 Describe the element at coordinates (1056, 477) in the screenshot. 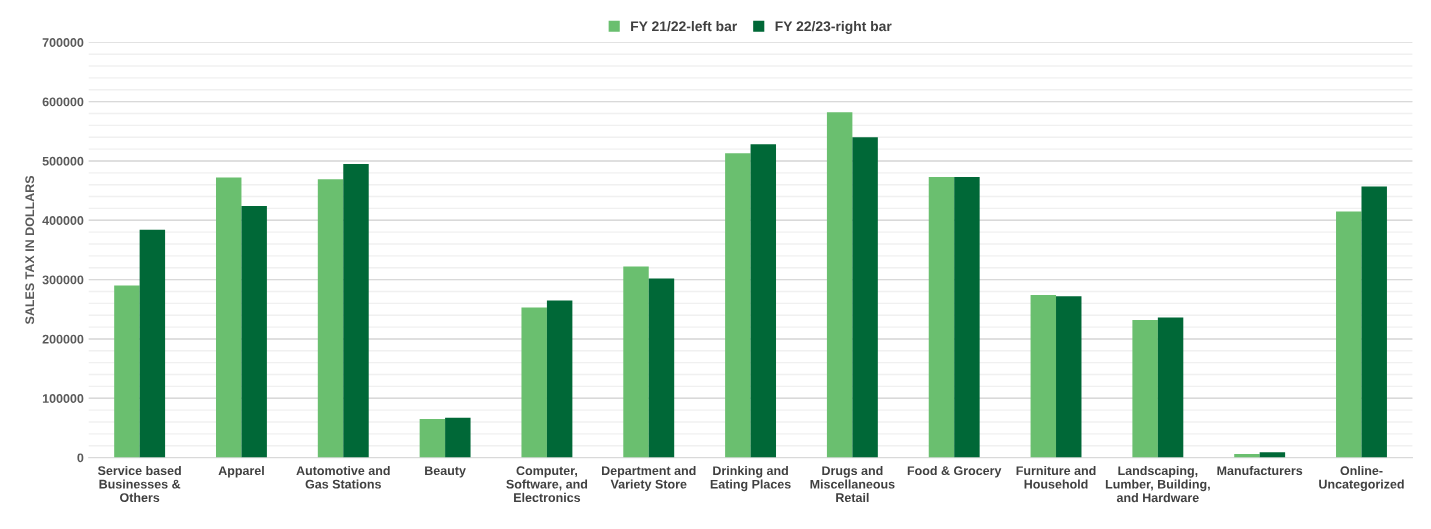

I see `x-tick-label: Furniture and Household` at that location.